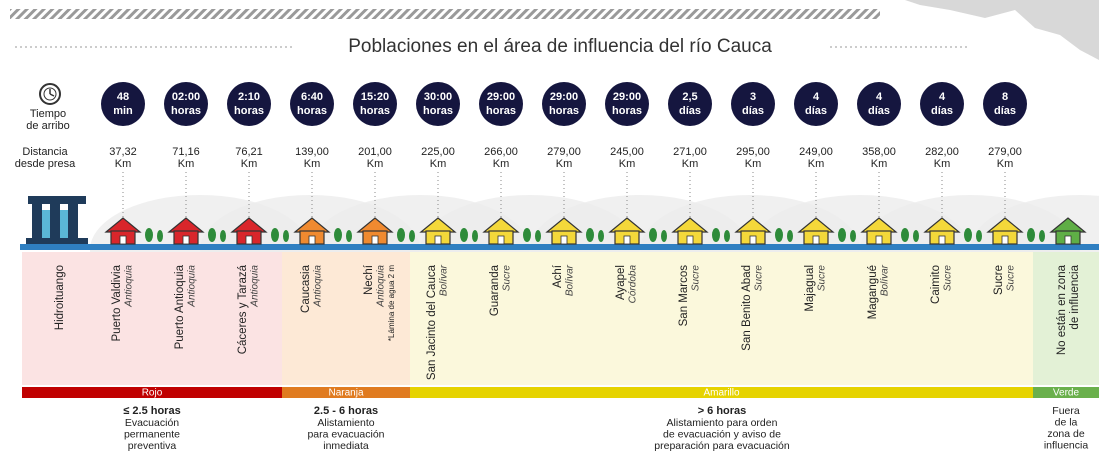 The width and height of the screenshot is (1099, 475). Describe the element at coordinates (369, 279) in the screenshot. I see `place-name: Nechí` at that location.